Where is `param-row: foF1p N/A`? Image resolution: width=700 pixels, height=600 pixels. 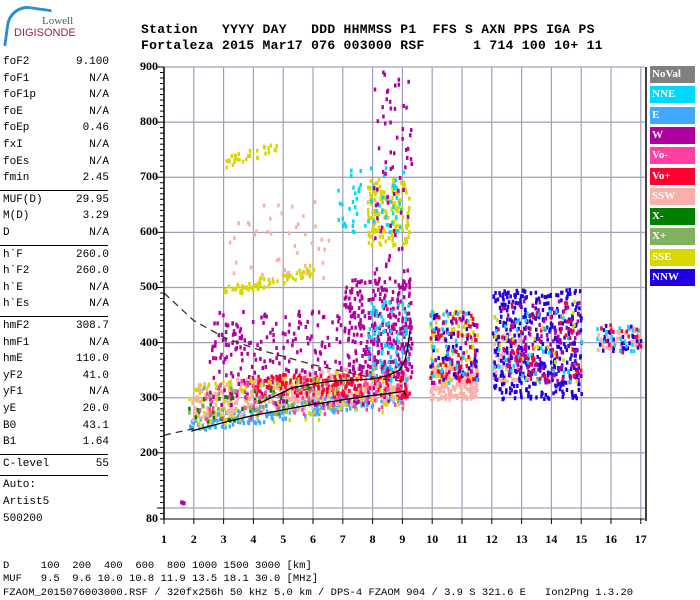 param-row: foF1p N/A is located at coordinates (56, 97).